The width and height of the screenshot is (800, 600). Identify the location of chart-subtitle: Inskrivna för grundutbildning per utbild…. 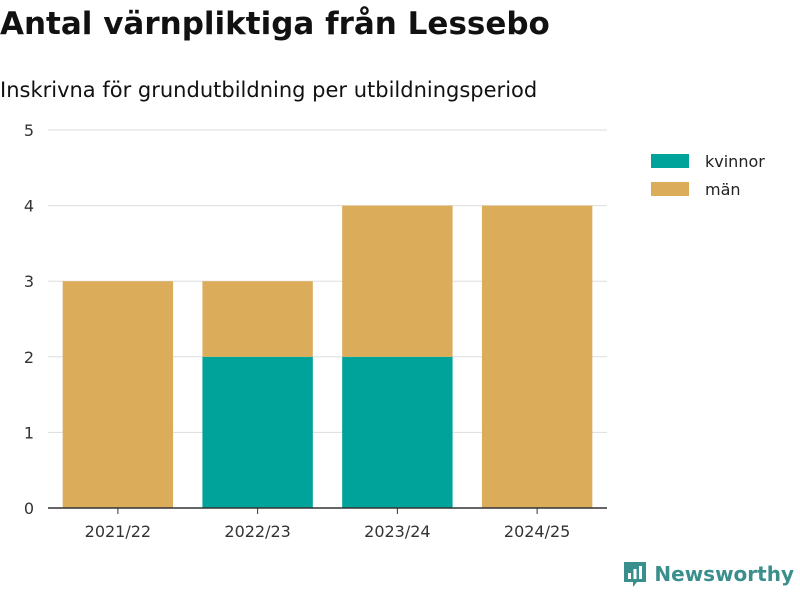
(269, 90).